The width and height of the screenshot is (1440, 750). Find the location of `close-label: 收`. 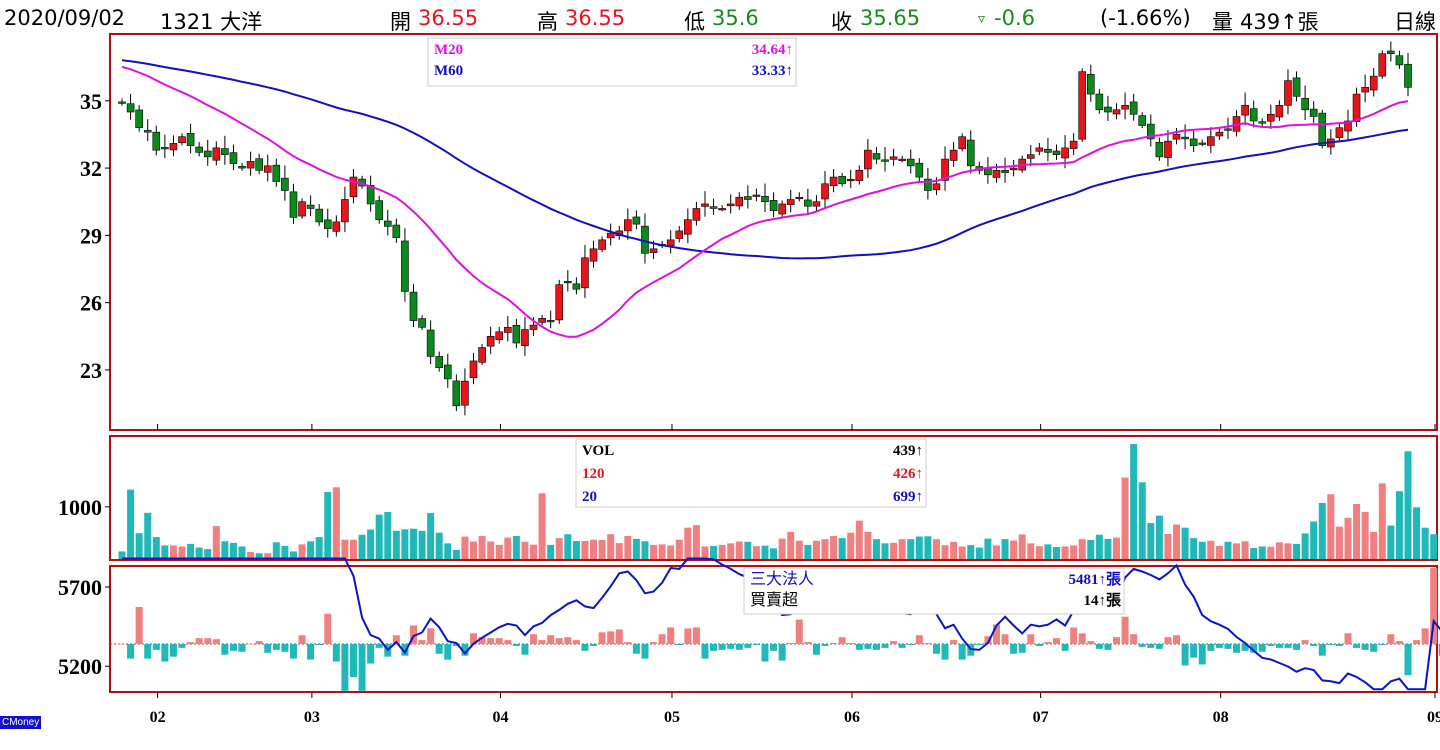

close-label: 收 is located at coordinates (841, 22).